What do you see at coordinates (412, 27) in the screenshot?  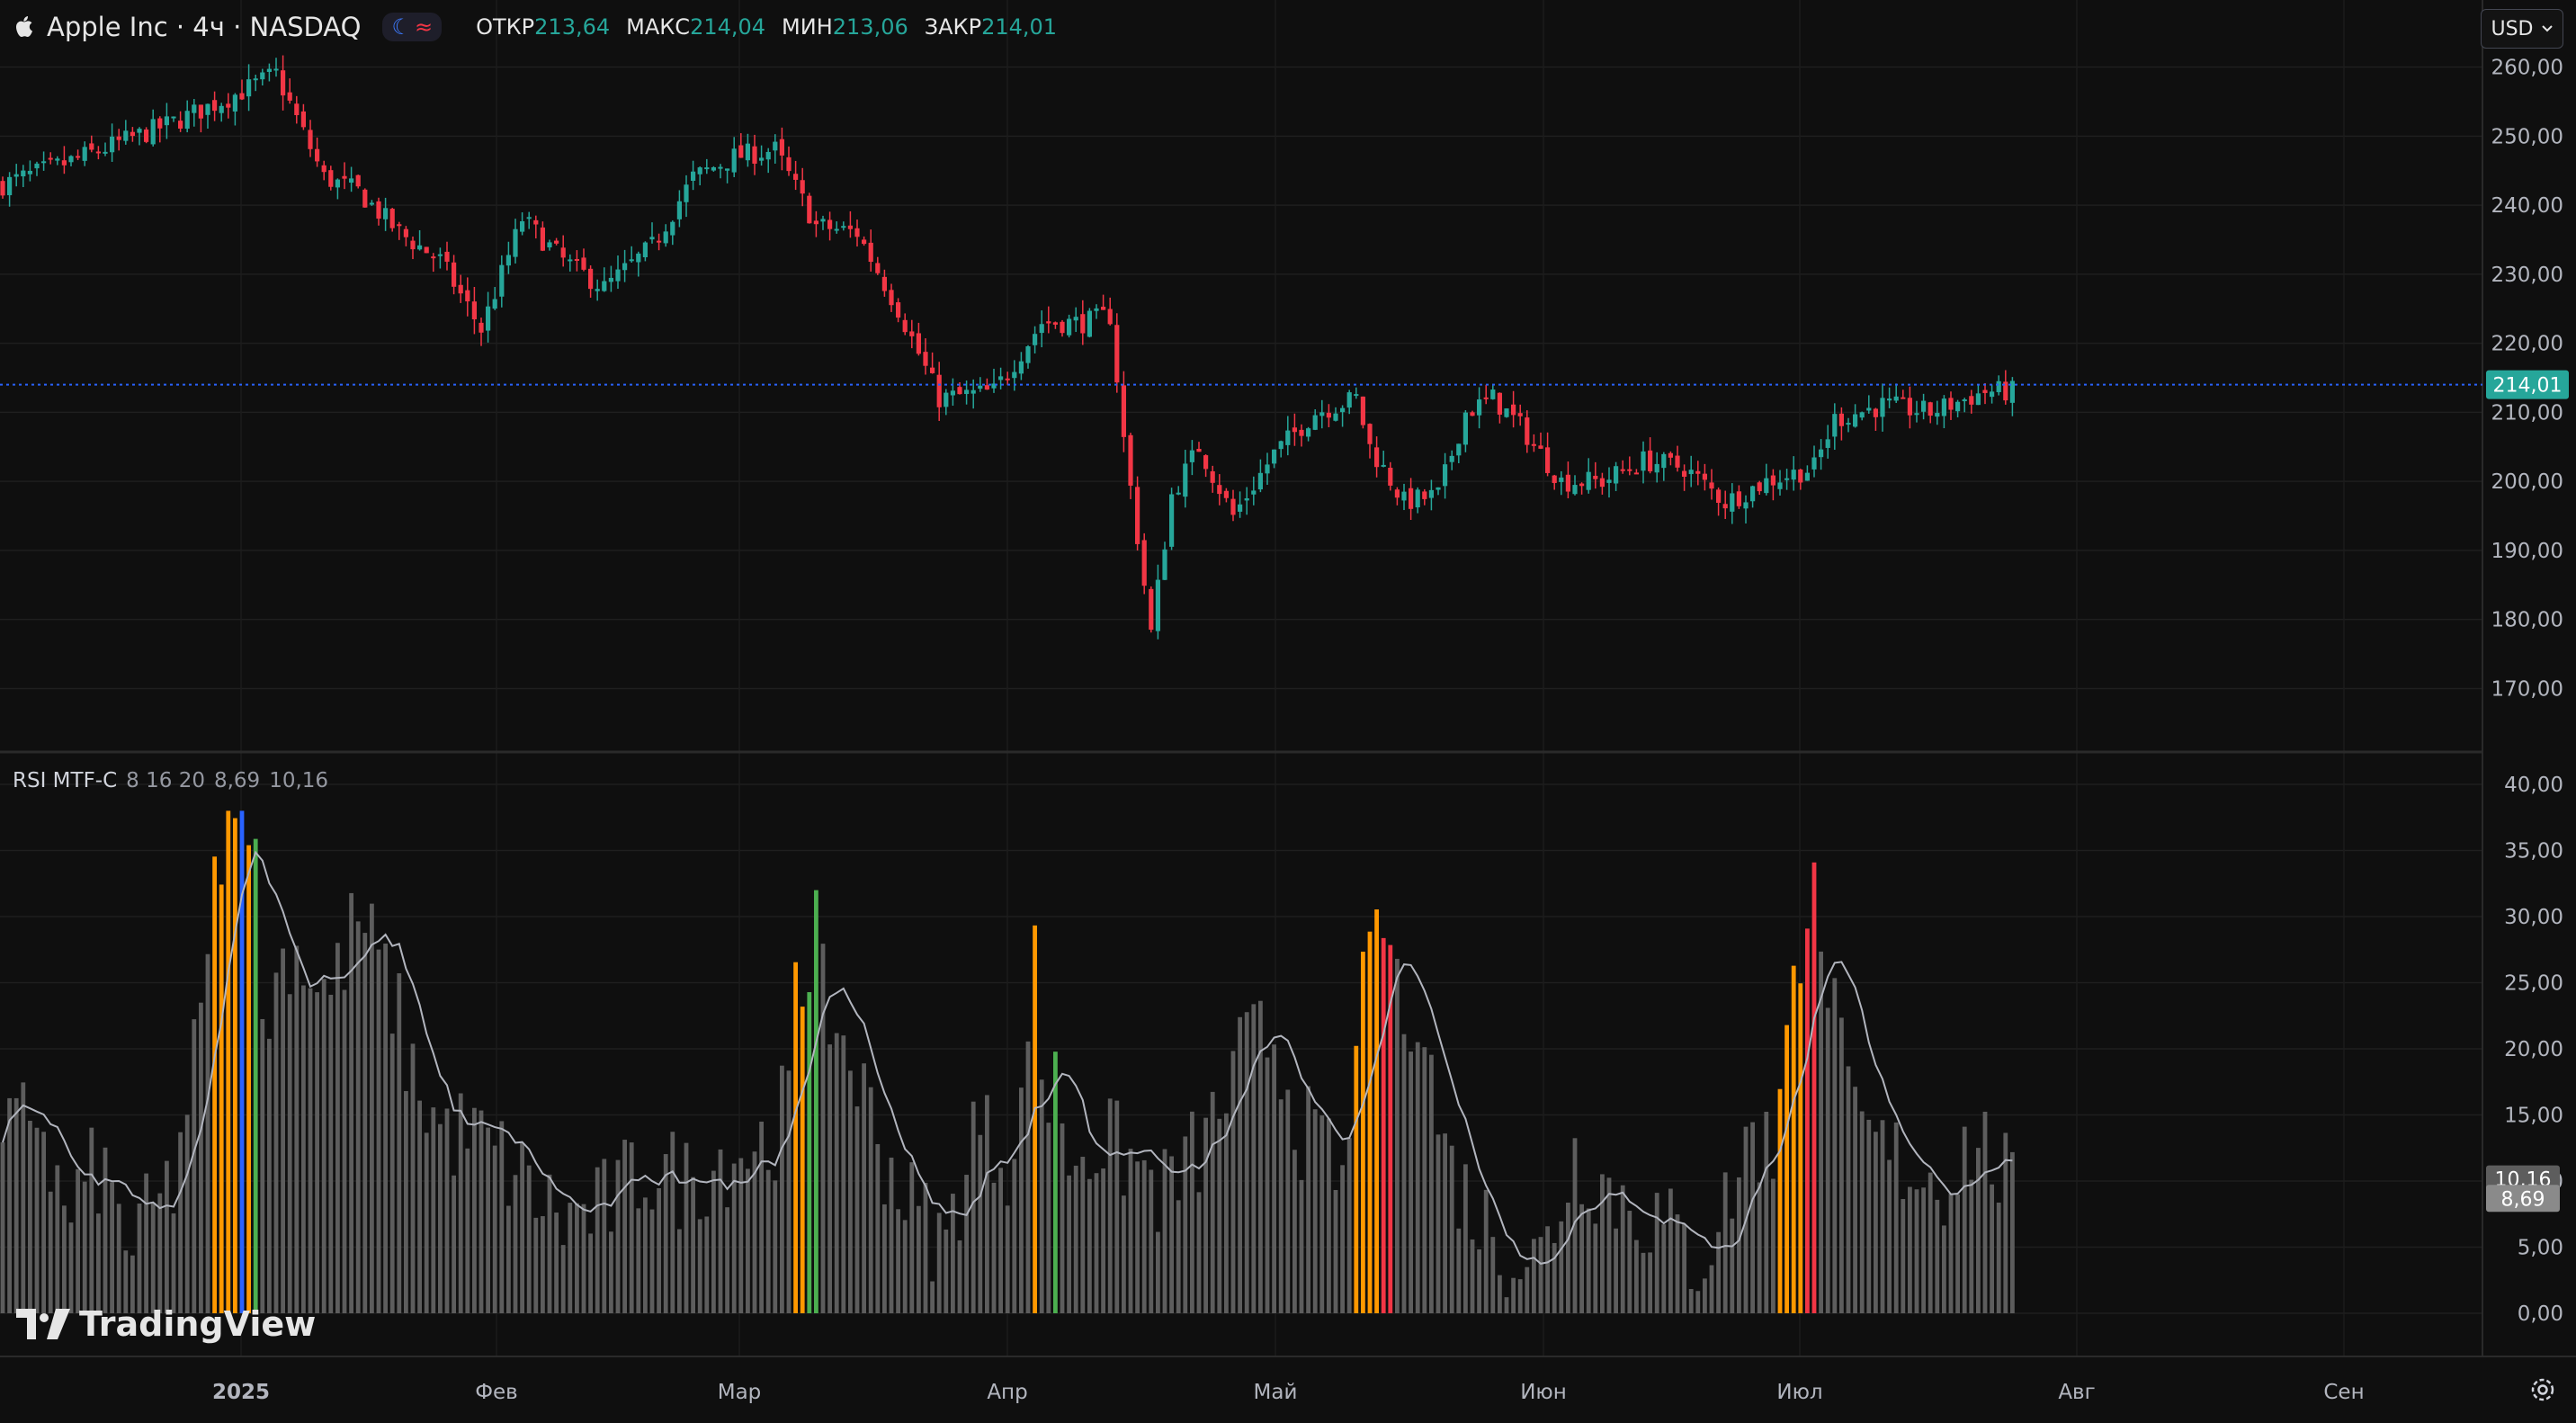 I see `market-mode-badge: ☾ ≈` at bounding box center [412, 27].